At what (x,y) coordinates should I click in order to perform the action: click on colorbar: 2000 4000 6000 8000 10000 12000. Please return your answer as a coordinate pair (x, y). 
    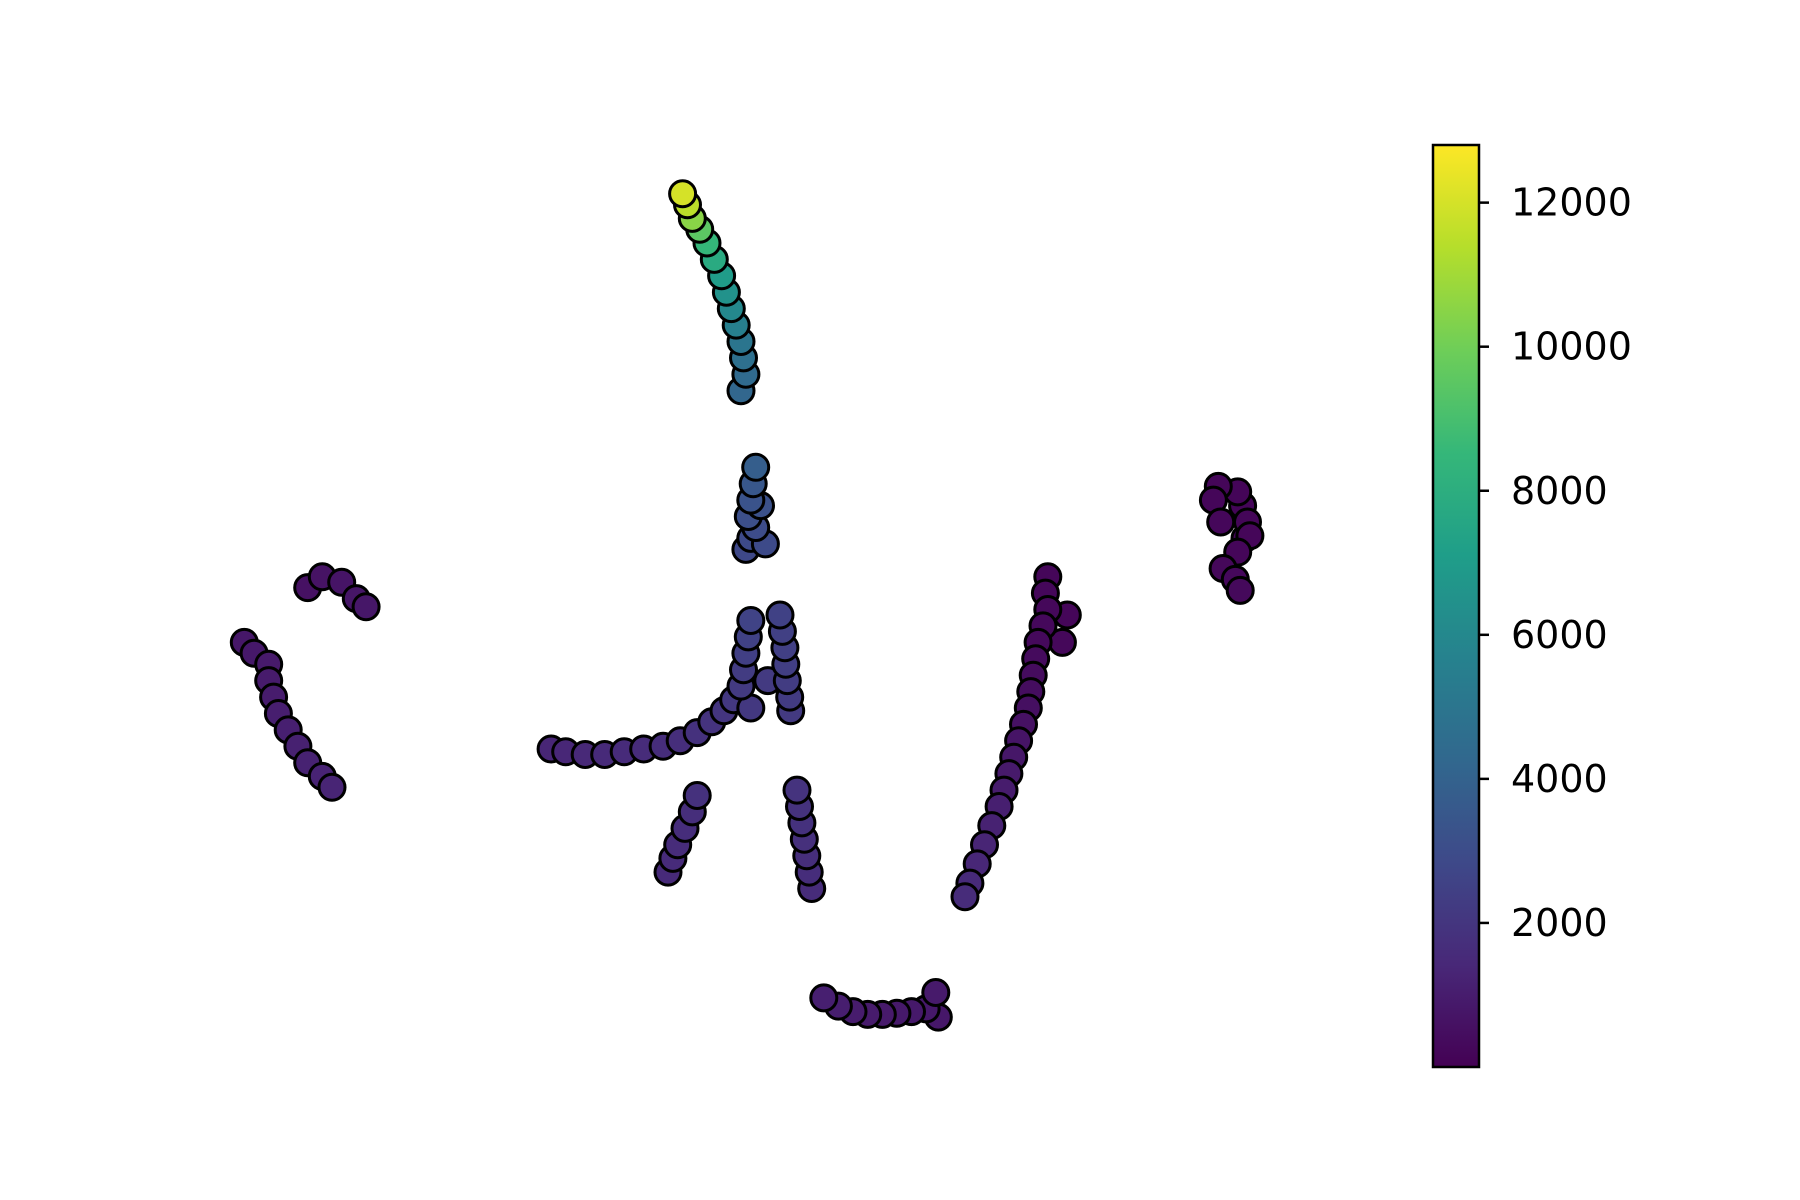
    Looking at the image, I should click on (1531, 606).